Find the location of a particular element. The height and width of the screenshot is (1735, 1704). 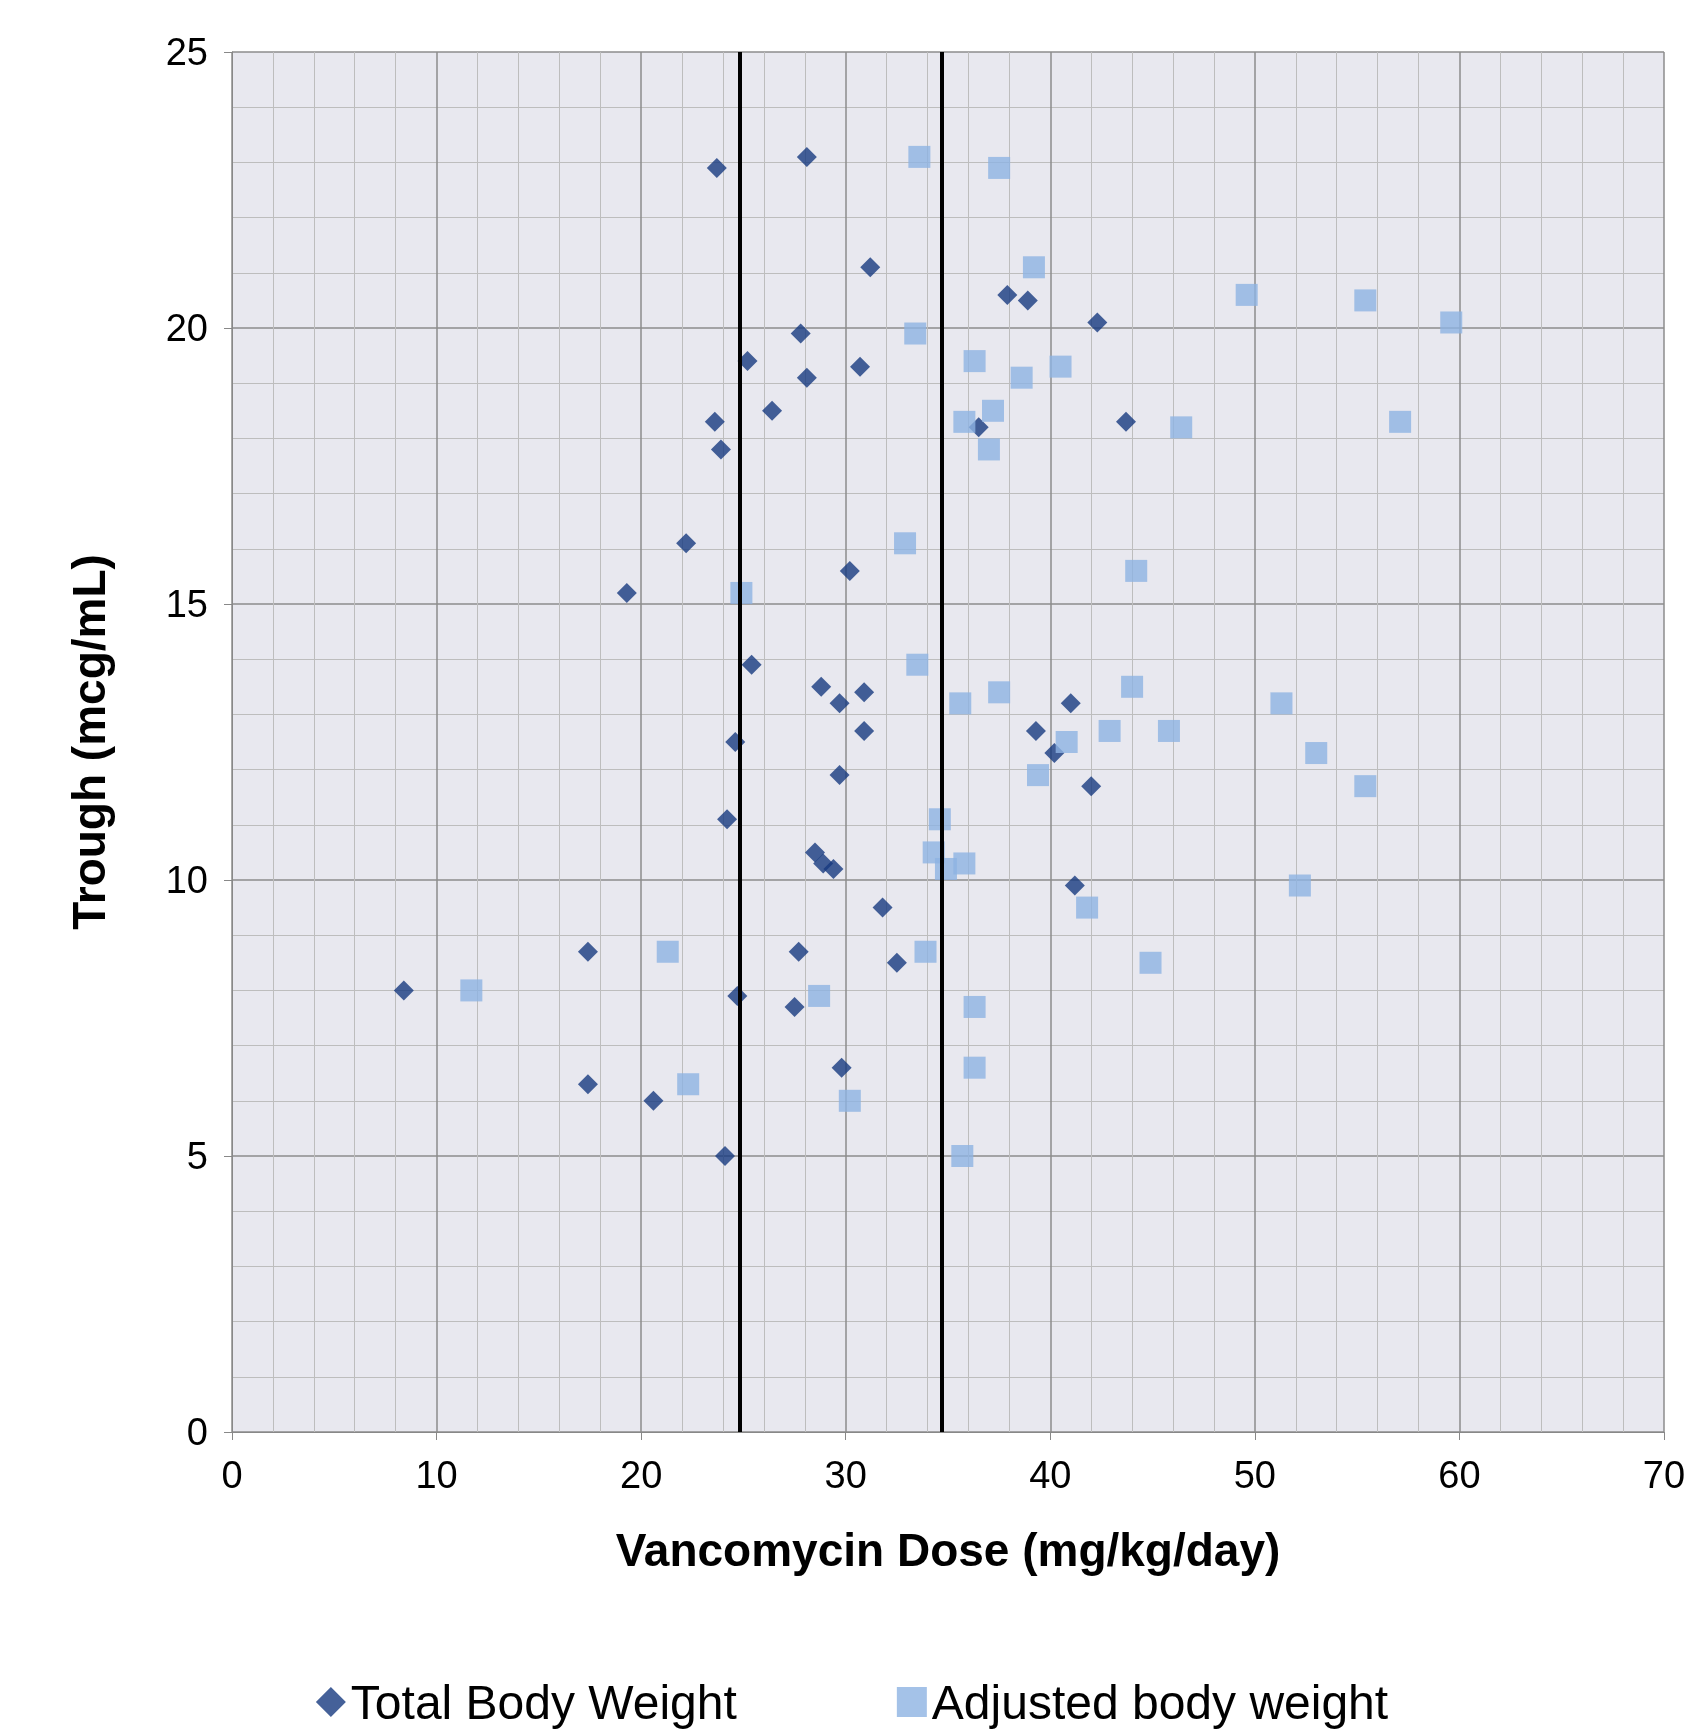

y-axis-title: Trough (mcg/mL) is located at coordinates (89, 742).